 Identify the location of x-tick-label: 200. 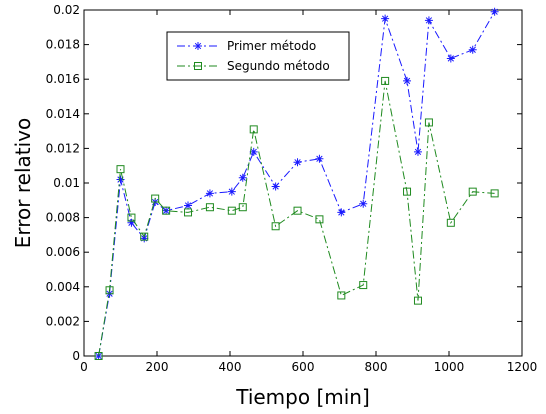
(157, 367).